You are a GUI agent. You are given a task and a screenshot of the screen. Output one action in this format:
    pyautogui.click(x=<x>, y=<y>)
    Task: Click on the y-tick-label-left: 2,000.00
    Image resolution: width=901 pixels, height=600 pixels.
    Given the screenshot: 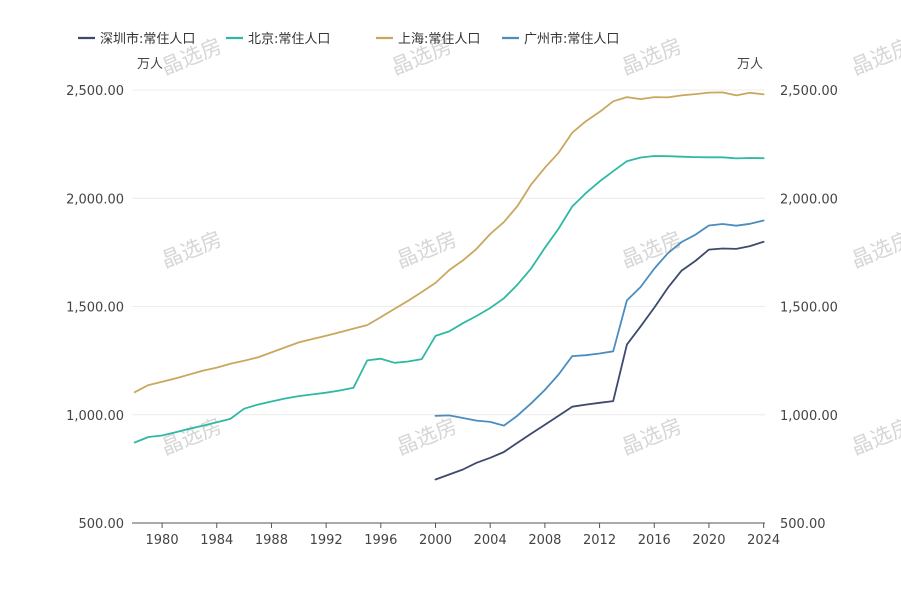 What is the action you would take?
    pyautogui.click(x=95, y=199)
    